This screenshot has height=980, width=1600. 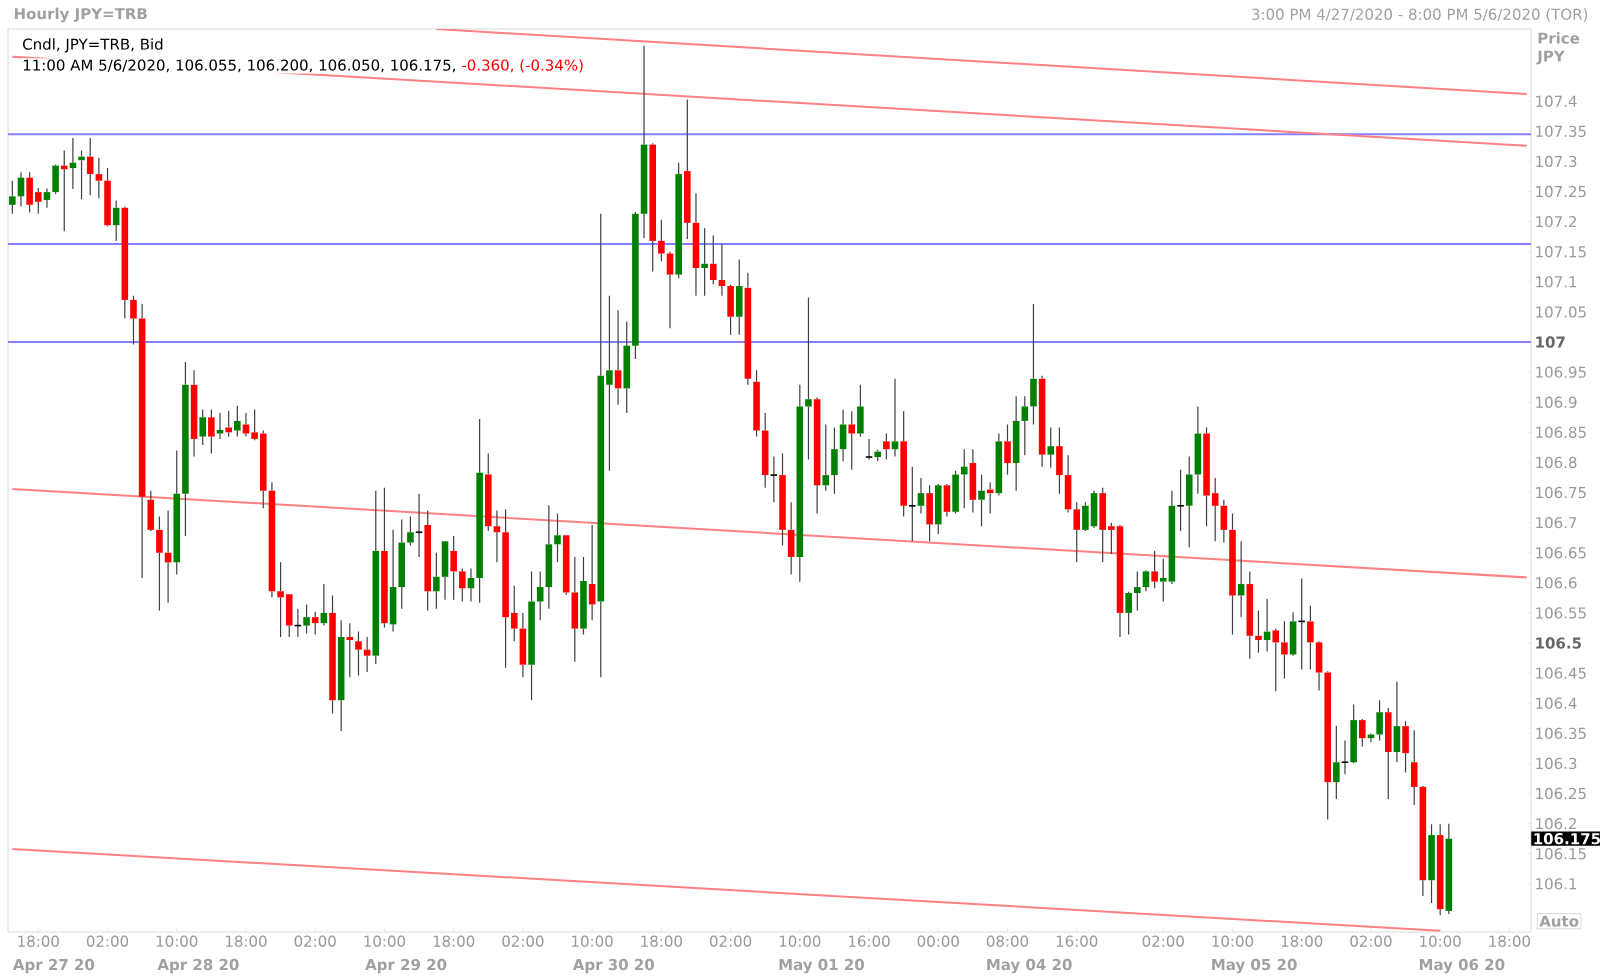 What do you see at coordinates (1559, 921) in the screenshot?
I see `text: Auto` at bounding box center [1559, 921].